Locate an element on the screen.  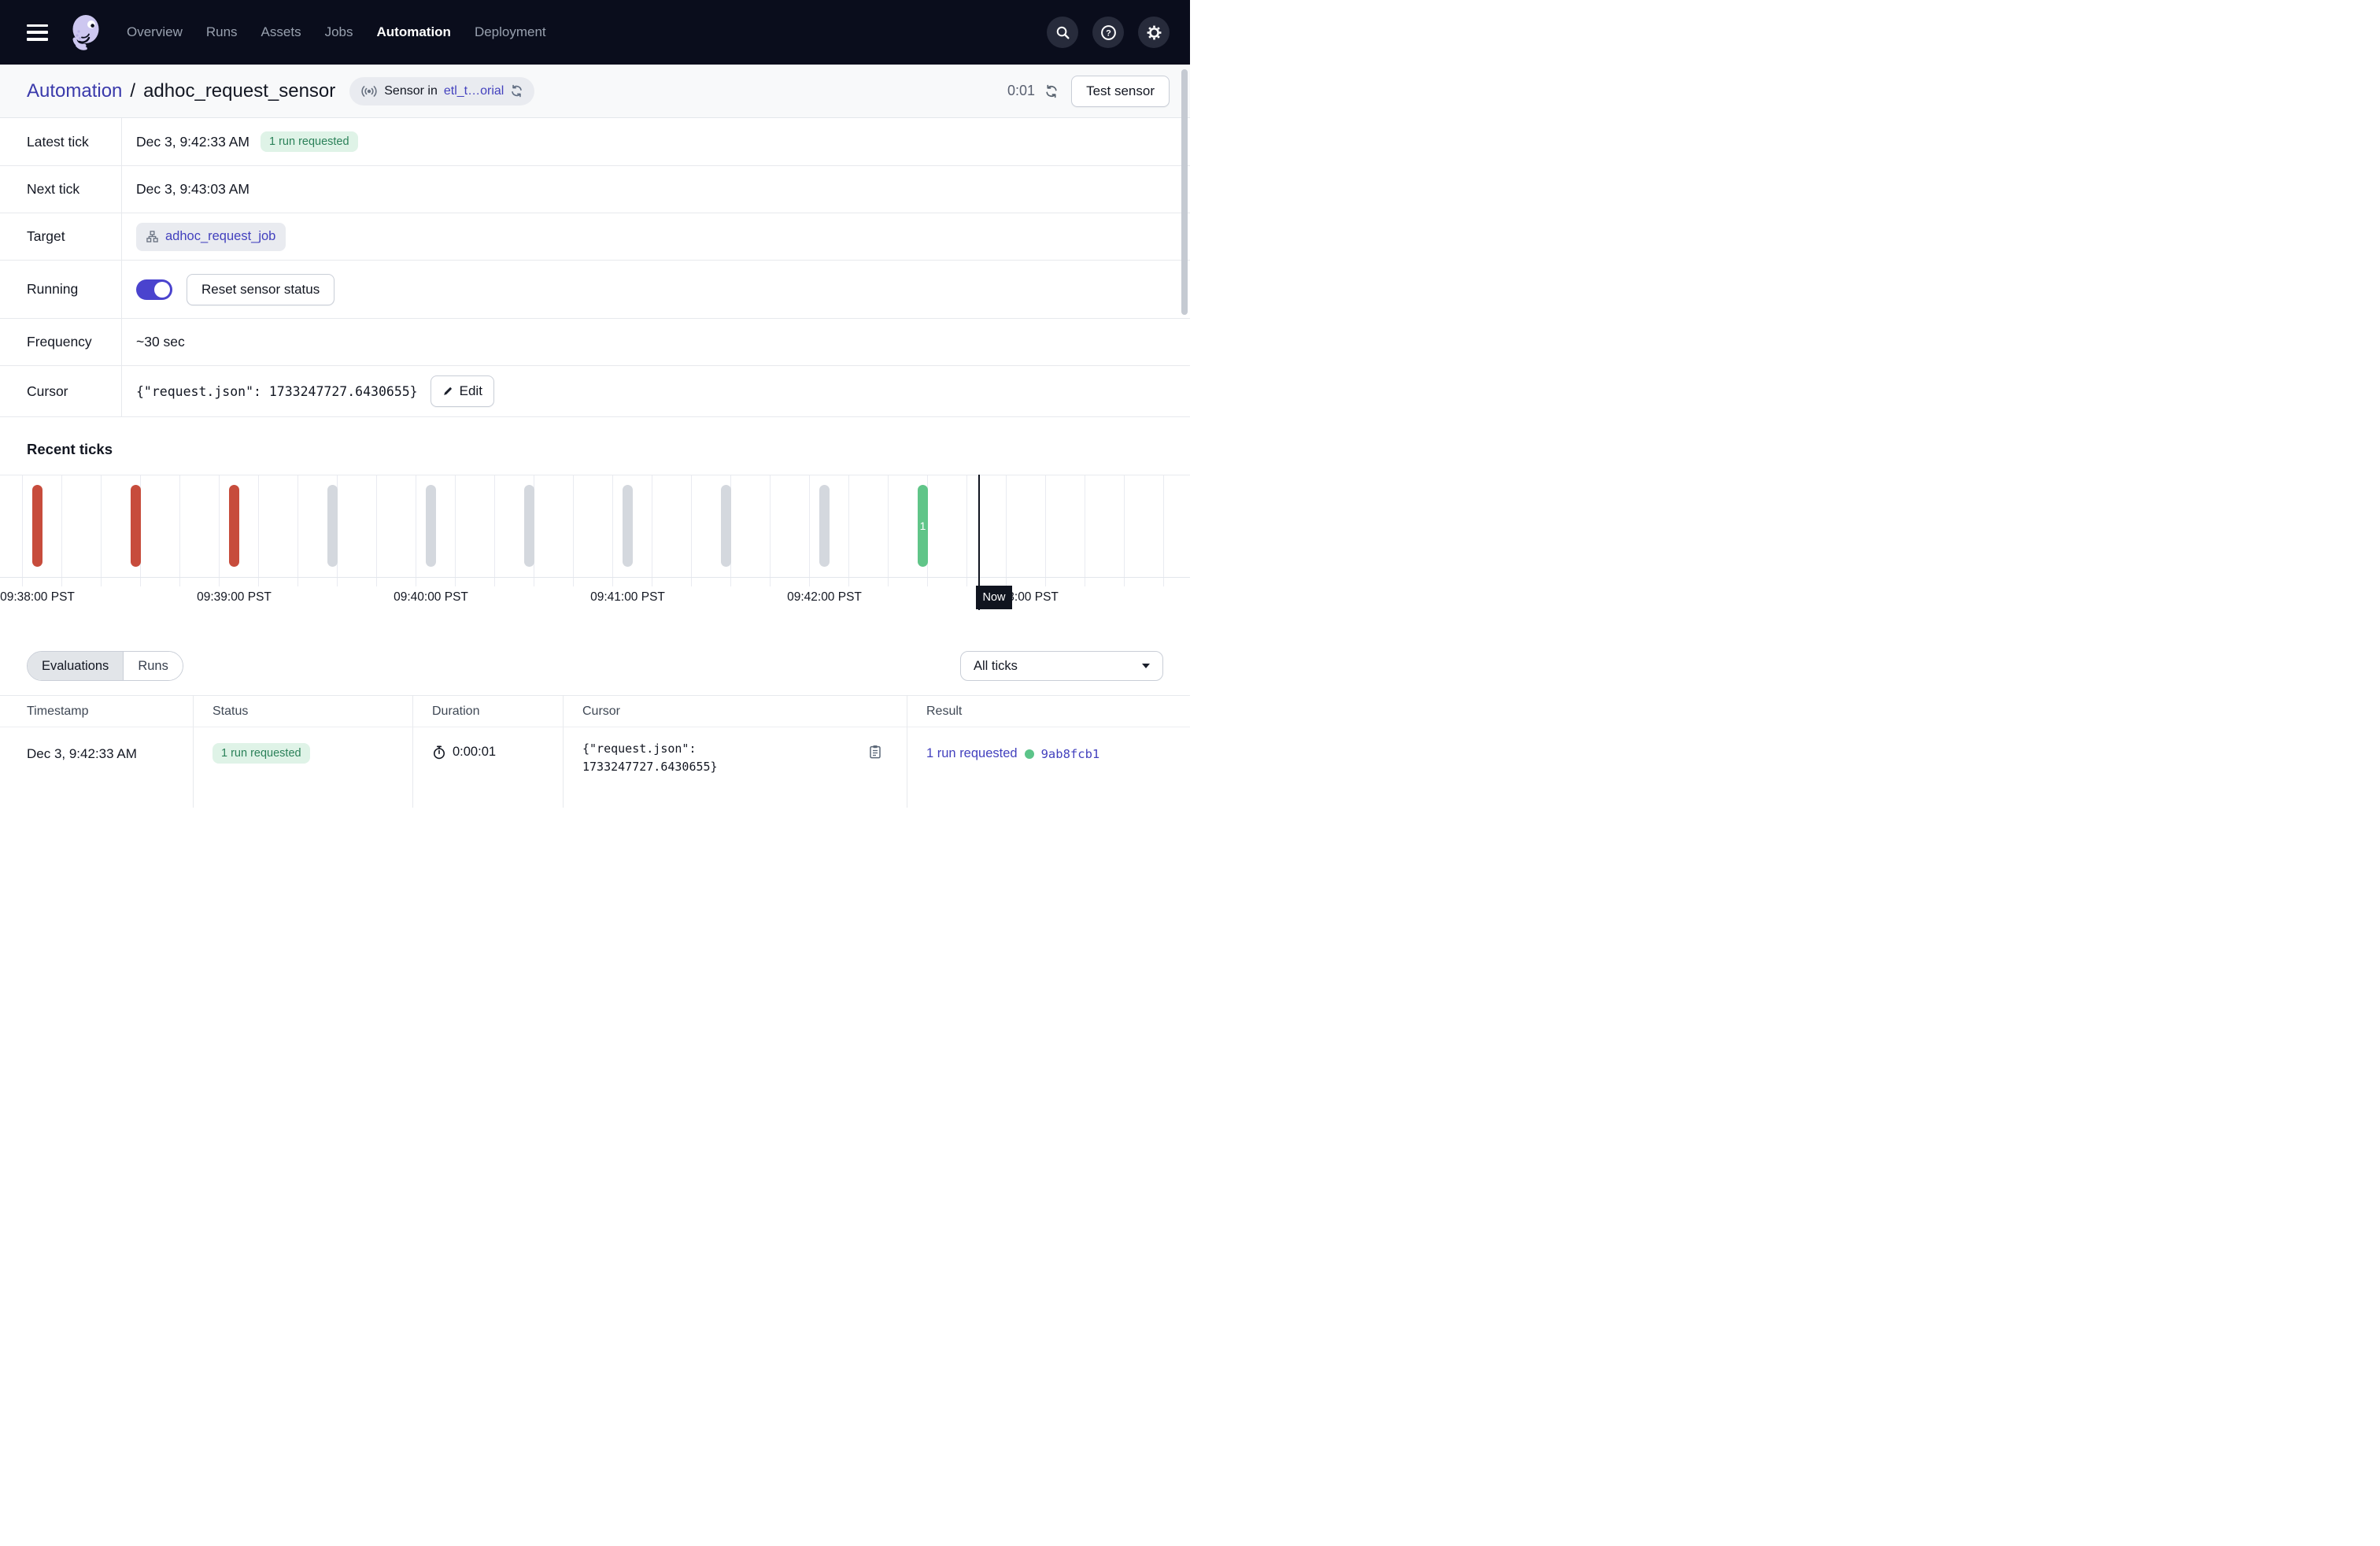
cursor-label: Cursor is located at coordinates (61, 391).